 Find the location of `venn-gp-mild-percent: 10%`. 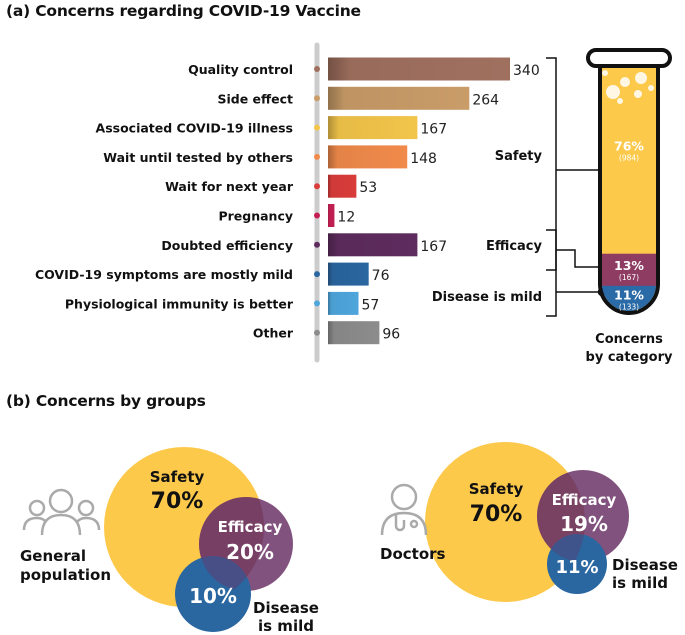

venn-gp-mild-percent: 10% is located at coordinates (213, 596).